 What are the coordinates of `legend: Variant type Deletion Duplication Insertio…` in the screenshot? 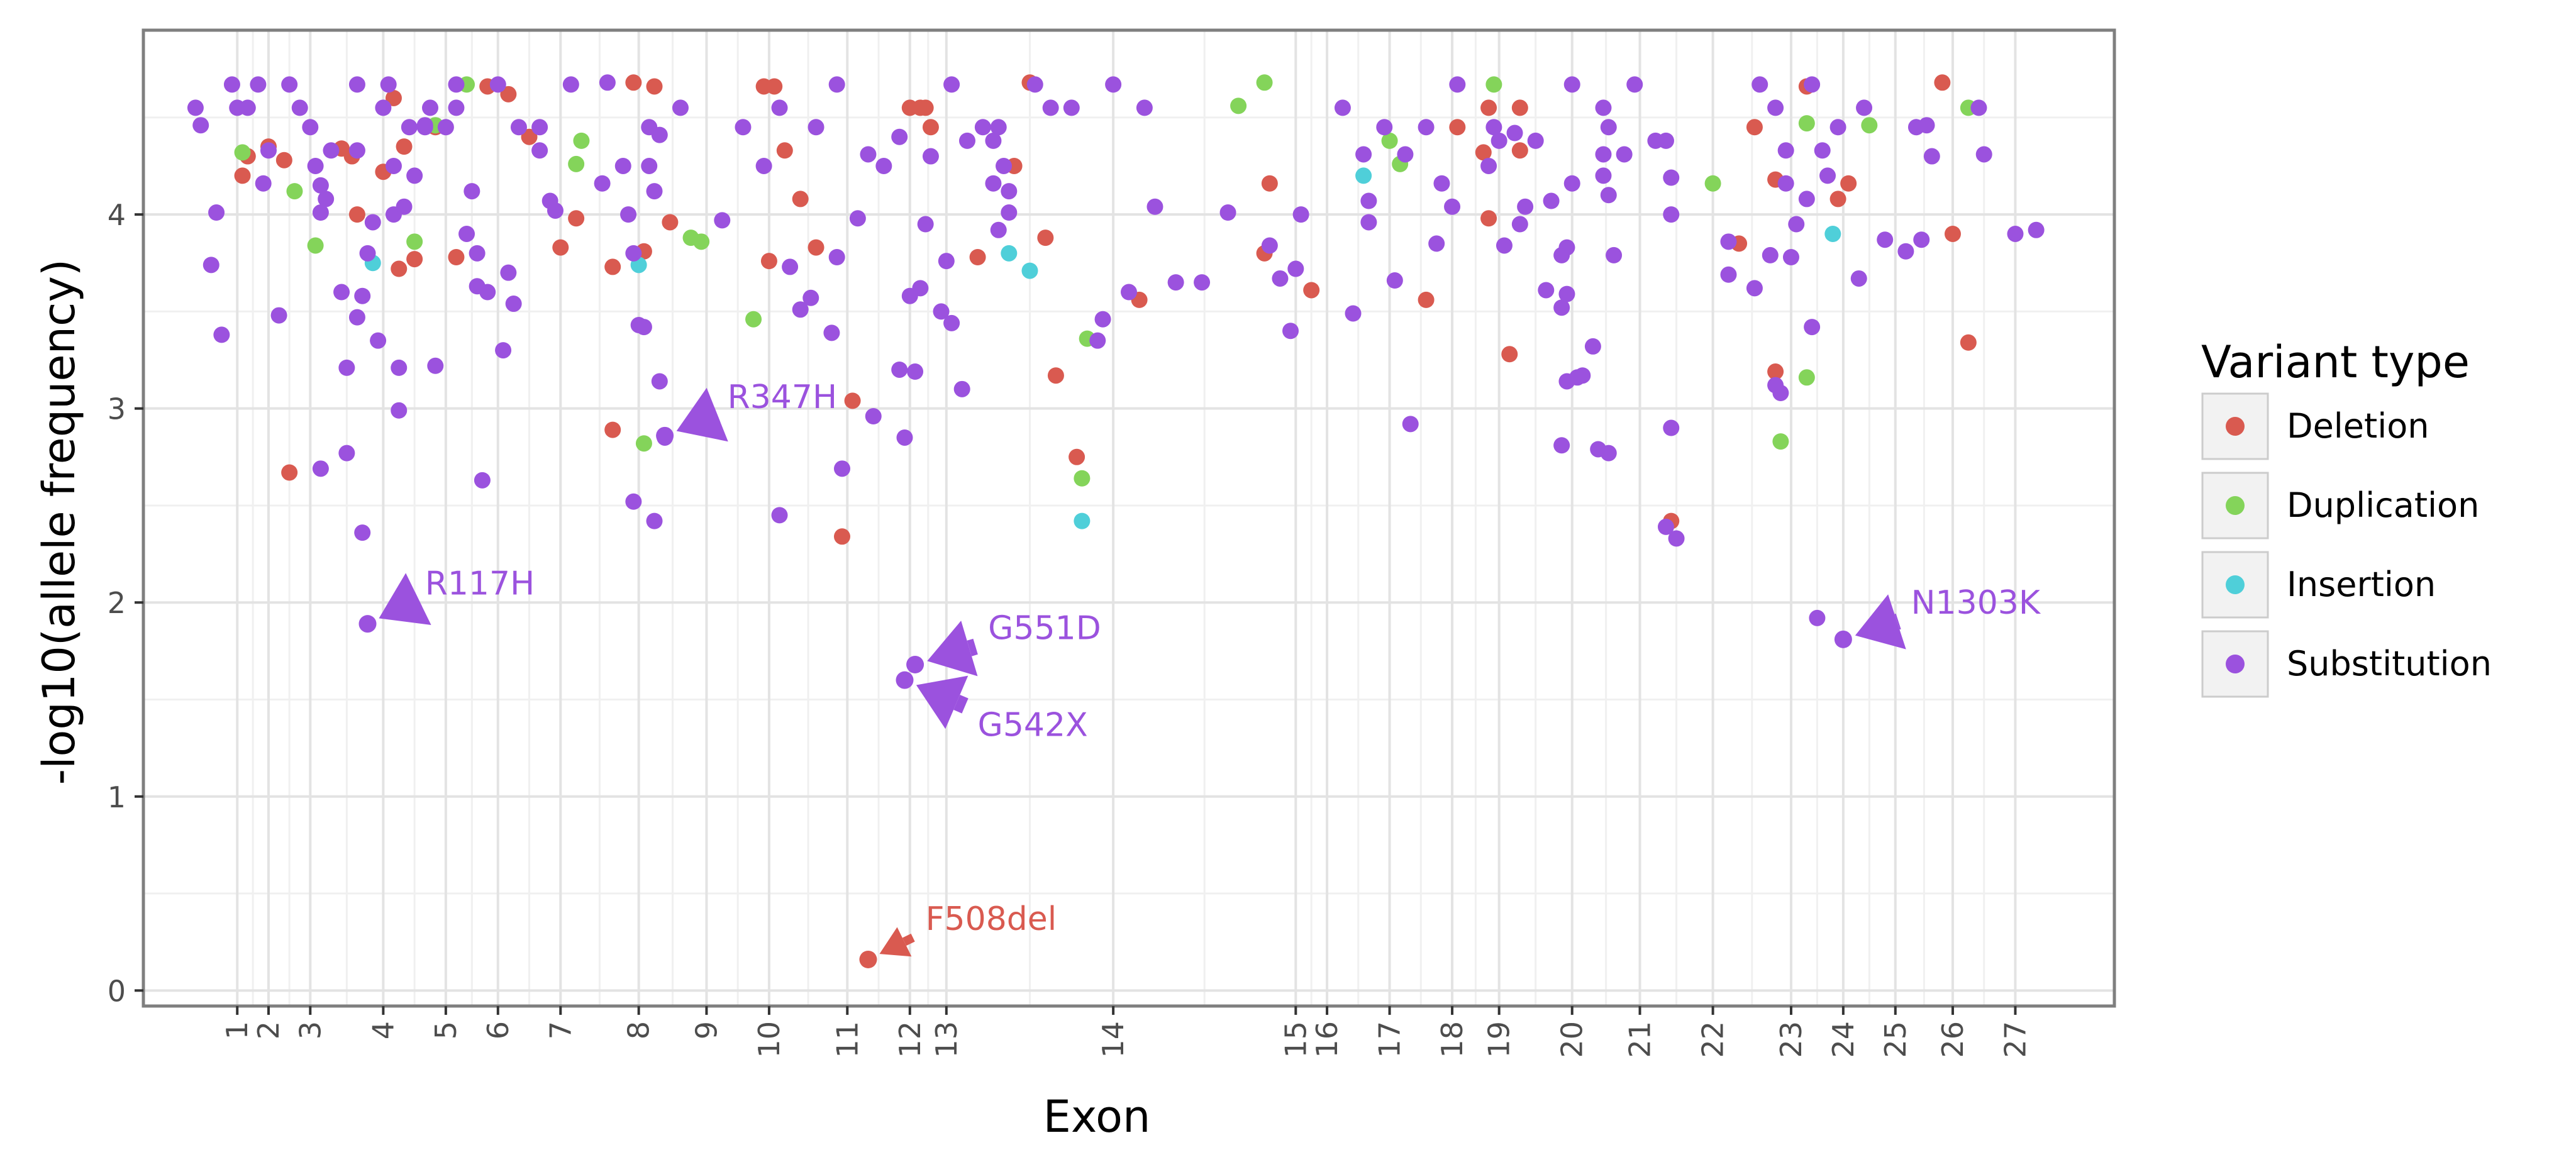 It's located at (2346, 517).